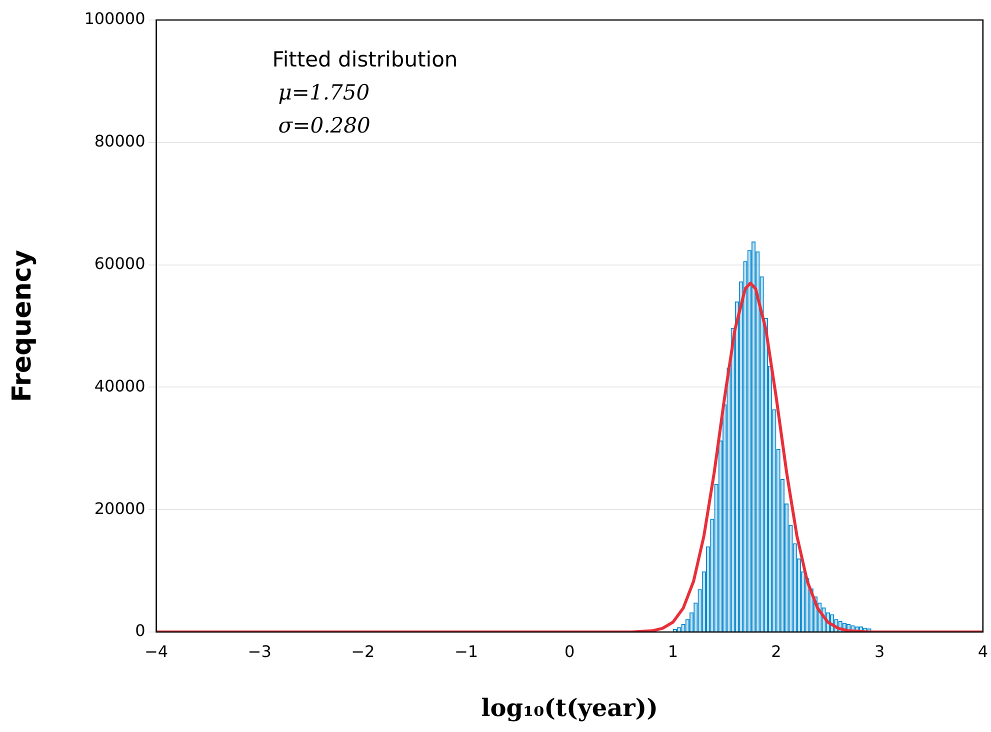  I want to click on y-tick-label: 60000, so click(120, 263).